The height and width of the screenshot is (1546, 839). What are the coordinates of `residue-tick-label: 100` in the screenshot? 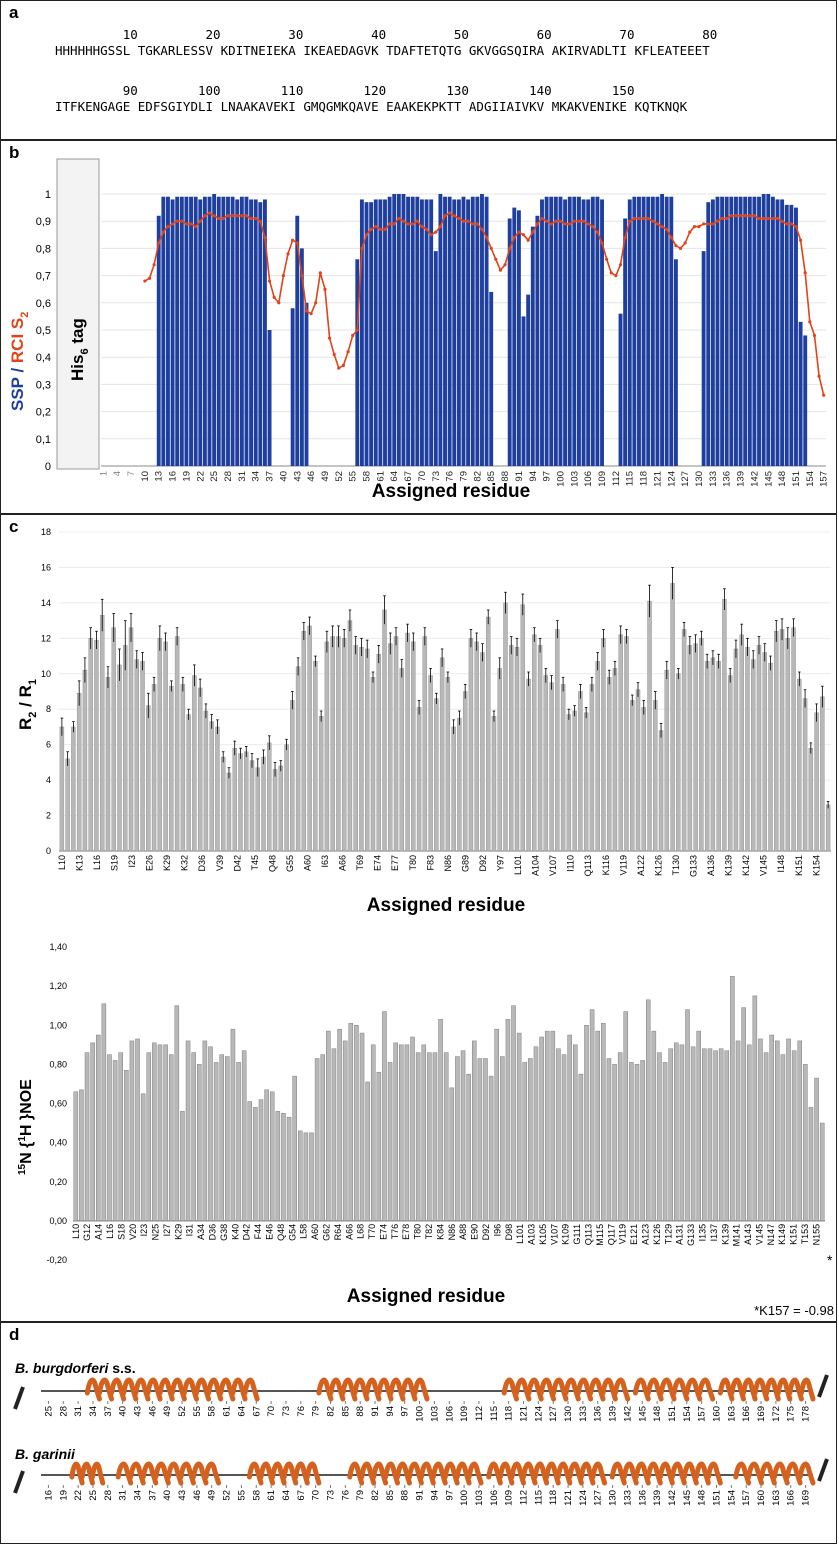 It's located at (420, 1414).